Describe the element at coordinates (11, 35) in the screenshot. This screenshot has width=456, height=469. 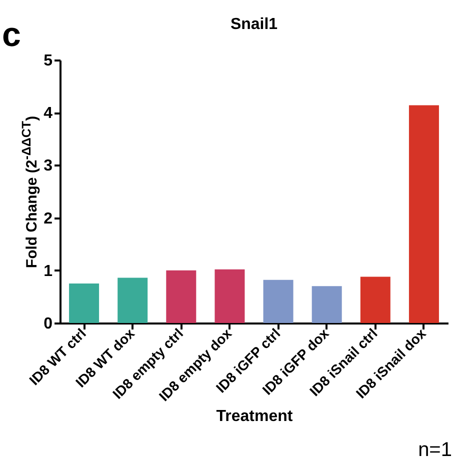
I see `text: c` at that location.